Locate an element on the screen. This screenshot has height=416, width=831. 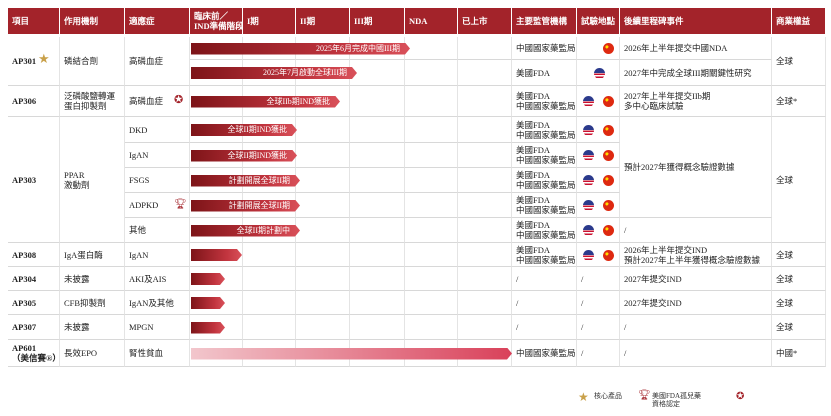
cell-text: AKI及AIS is located at coordinates (148, 278).